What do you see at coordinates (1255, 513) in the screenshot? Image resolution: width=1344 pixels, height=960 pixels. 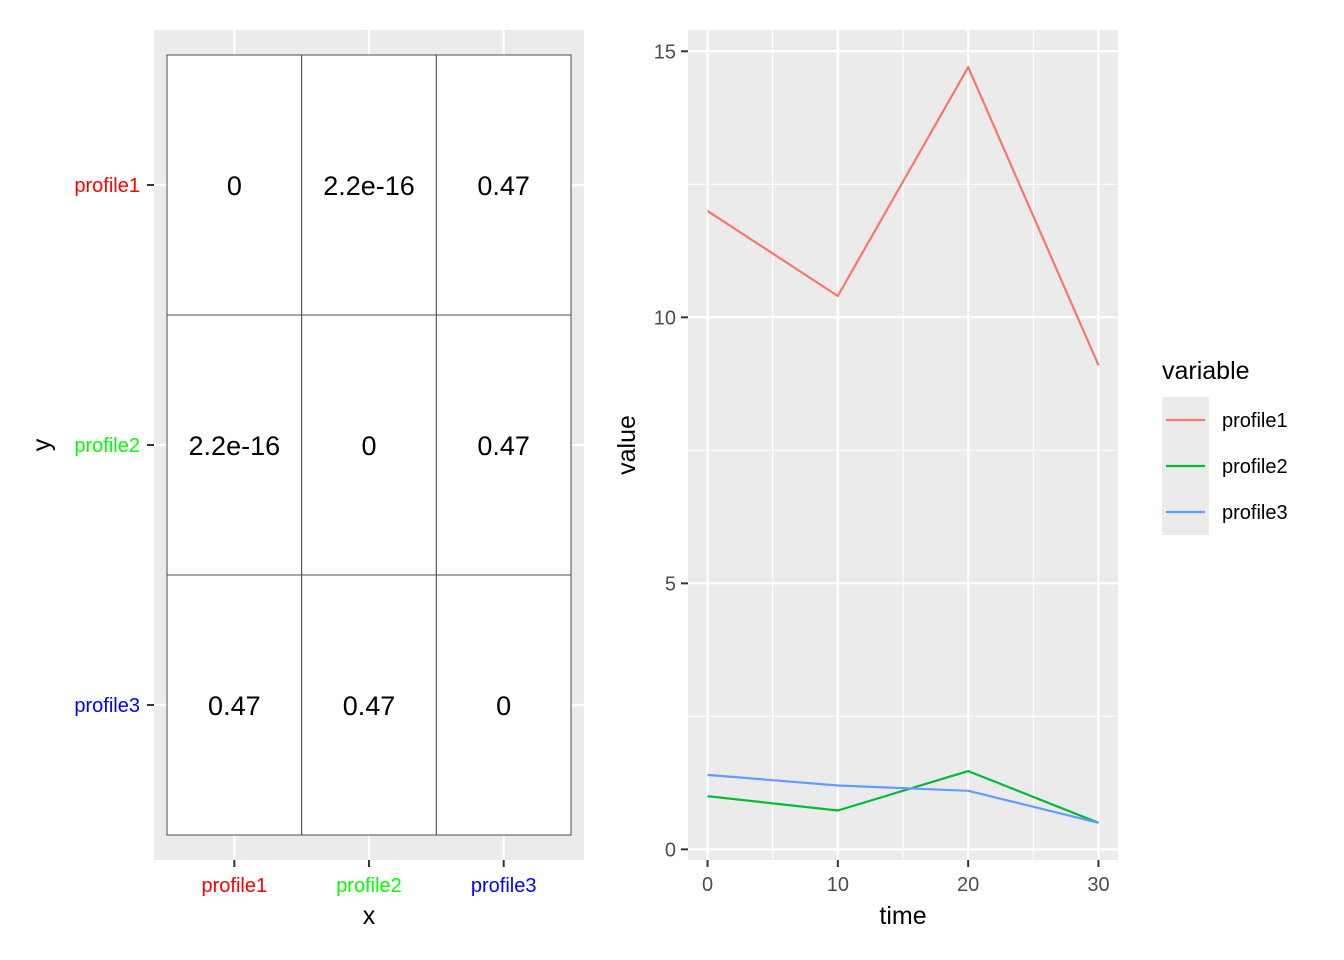 I see `legend-label: profile3` at bounding box center [1255, 513].